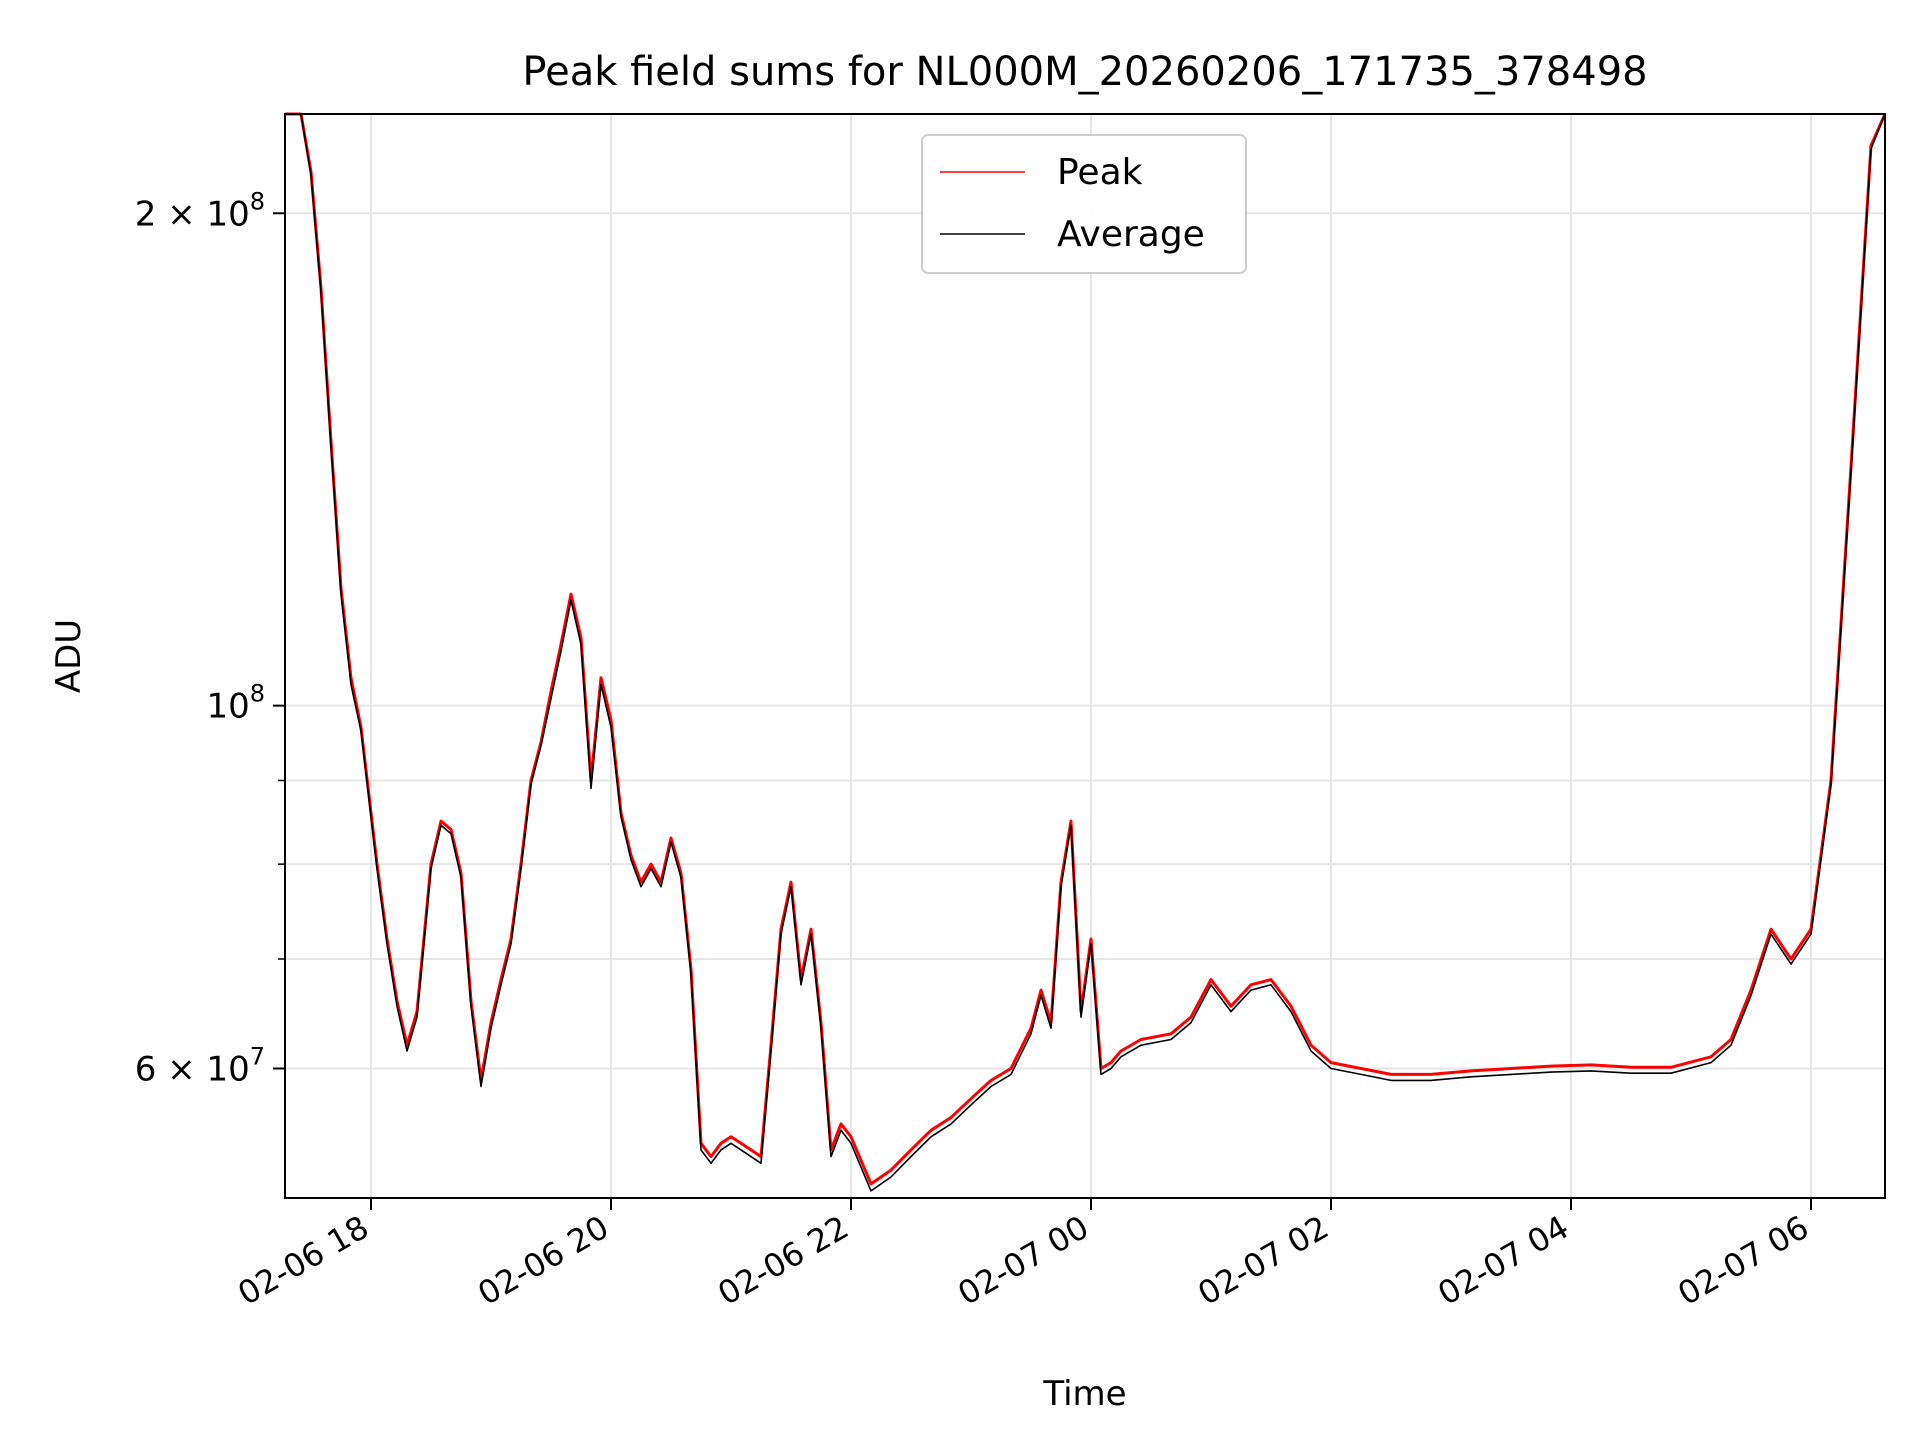 Image resolution: width=1920 pixels, height=1440 pixels. I want to click on legend: Peak Average, so click(1084, 204).